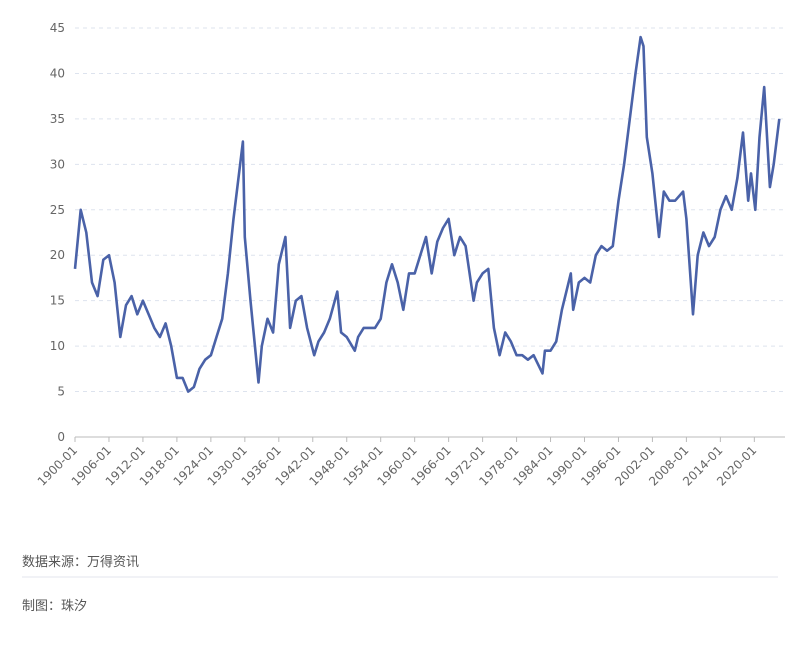  I want to click on y-tick-label: 25, so click(57, 210).